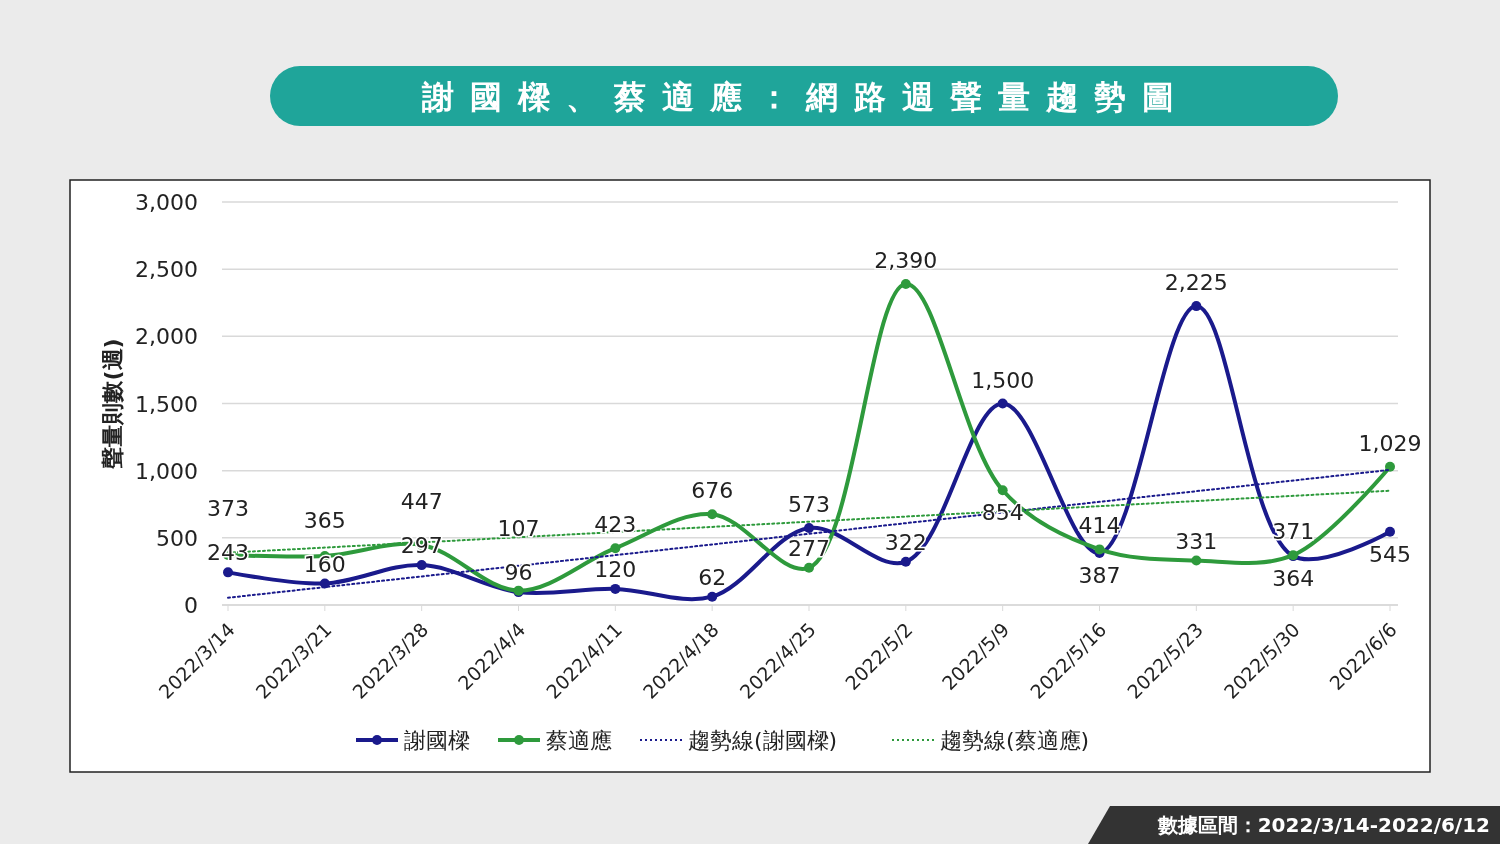 The image size is (1500, 844). What do you see at coordinates (191, 605) in the screenshot?
I see `y-tick-label: 0` at bounding box center [191, 605].